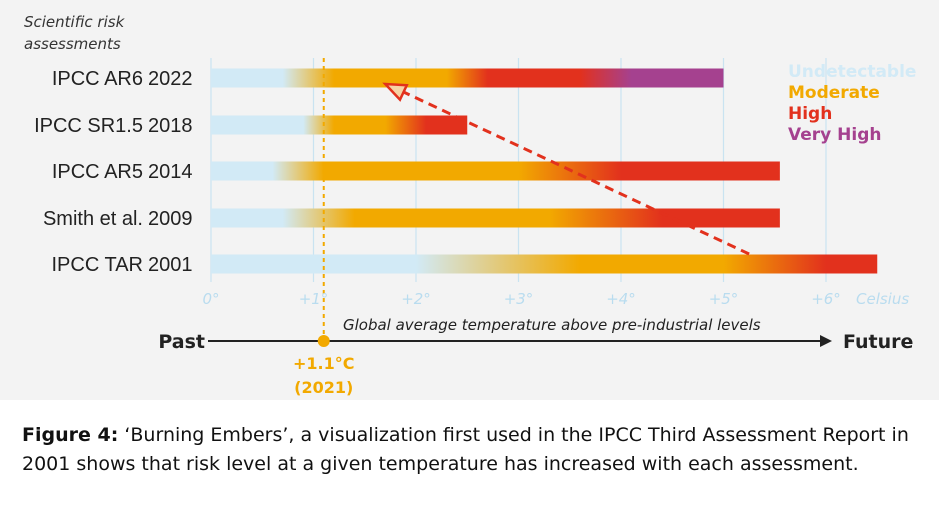 Image resolution: width=939 pixels, height=527 pixels. Describe the element at coordinates (852, 72) in the screenshot. I see `legend-item: Undetectable` at that location.